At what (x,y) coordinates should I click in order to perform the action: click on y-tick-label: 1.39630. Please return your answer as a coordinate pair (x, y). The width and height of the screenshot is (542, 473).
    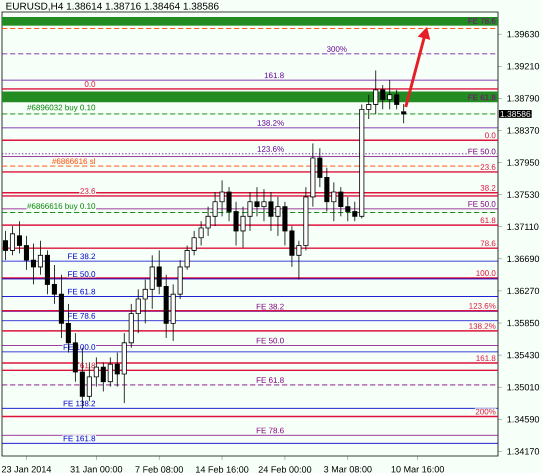
    Looking at the image, I should click on (523, 34).